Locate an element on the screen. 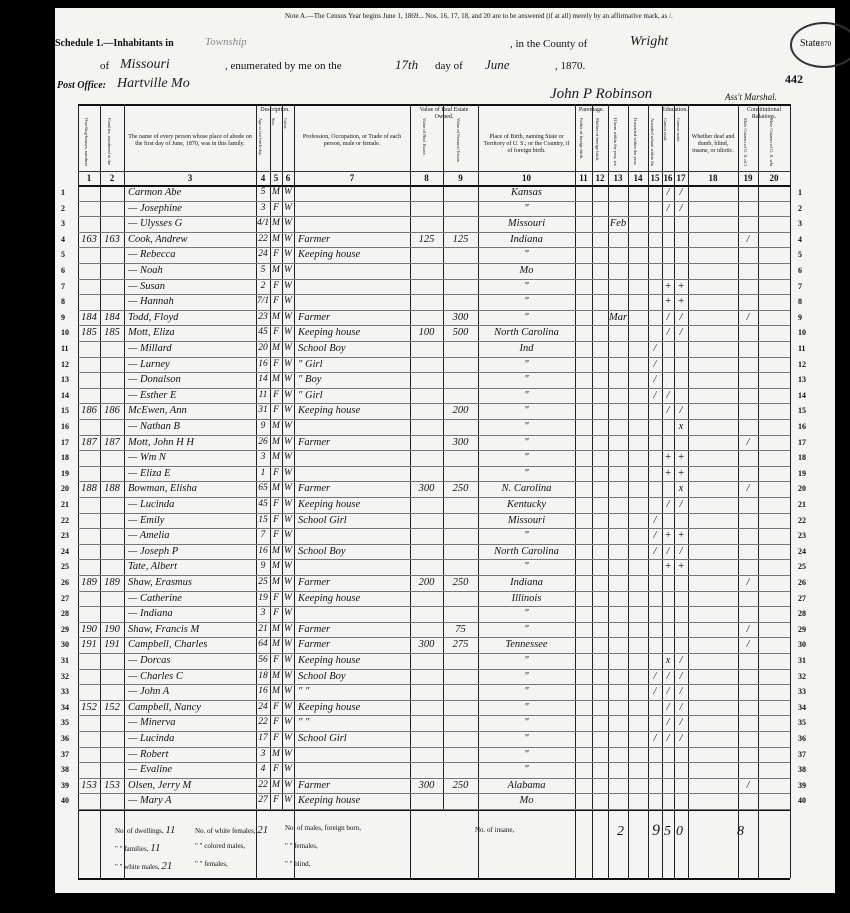 Image resolution: width=850 pixels, height=913 pixels. row-number-right: 20 is located at coordinates (802, 489).